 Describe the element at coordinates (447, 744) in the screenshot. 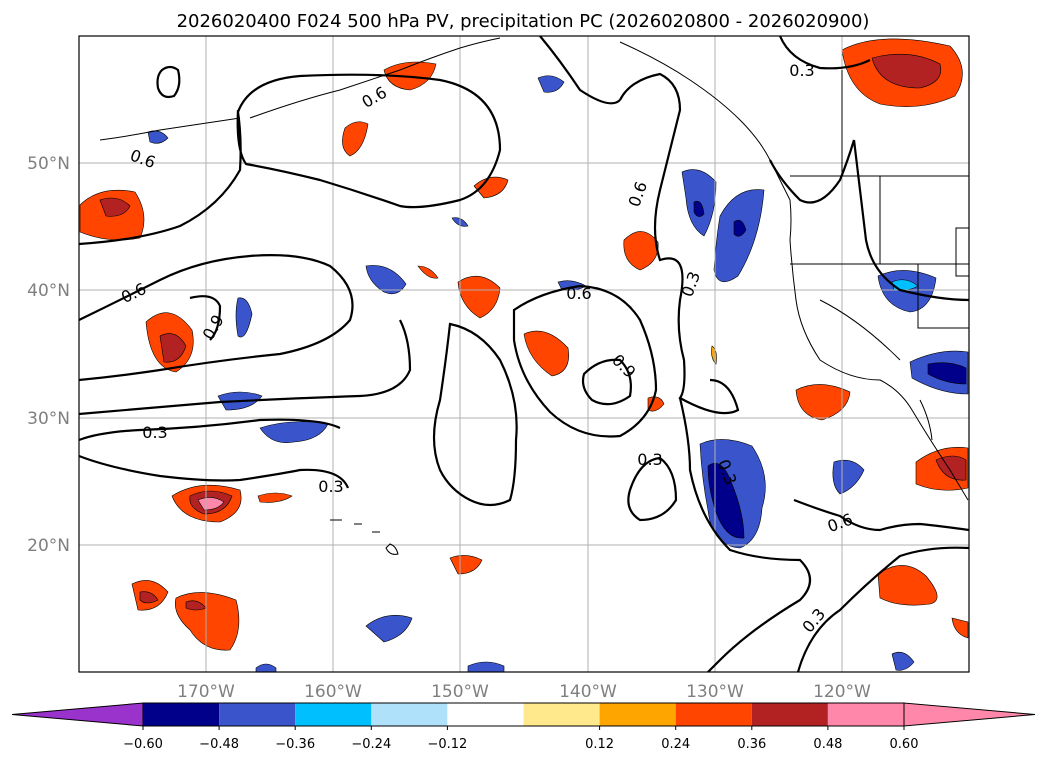

I see `colorbar-tick-label: −0.12` at that location.